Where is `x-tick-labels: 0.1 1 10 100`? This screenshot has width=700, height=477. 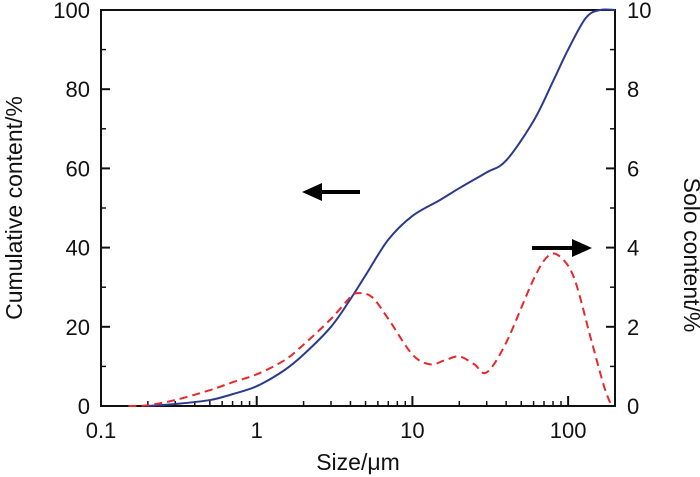
x-tick-labels: 0.1 1 10 100 is located at coordinates (336, 430).